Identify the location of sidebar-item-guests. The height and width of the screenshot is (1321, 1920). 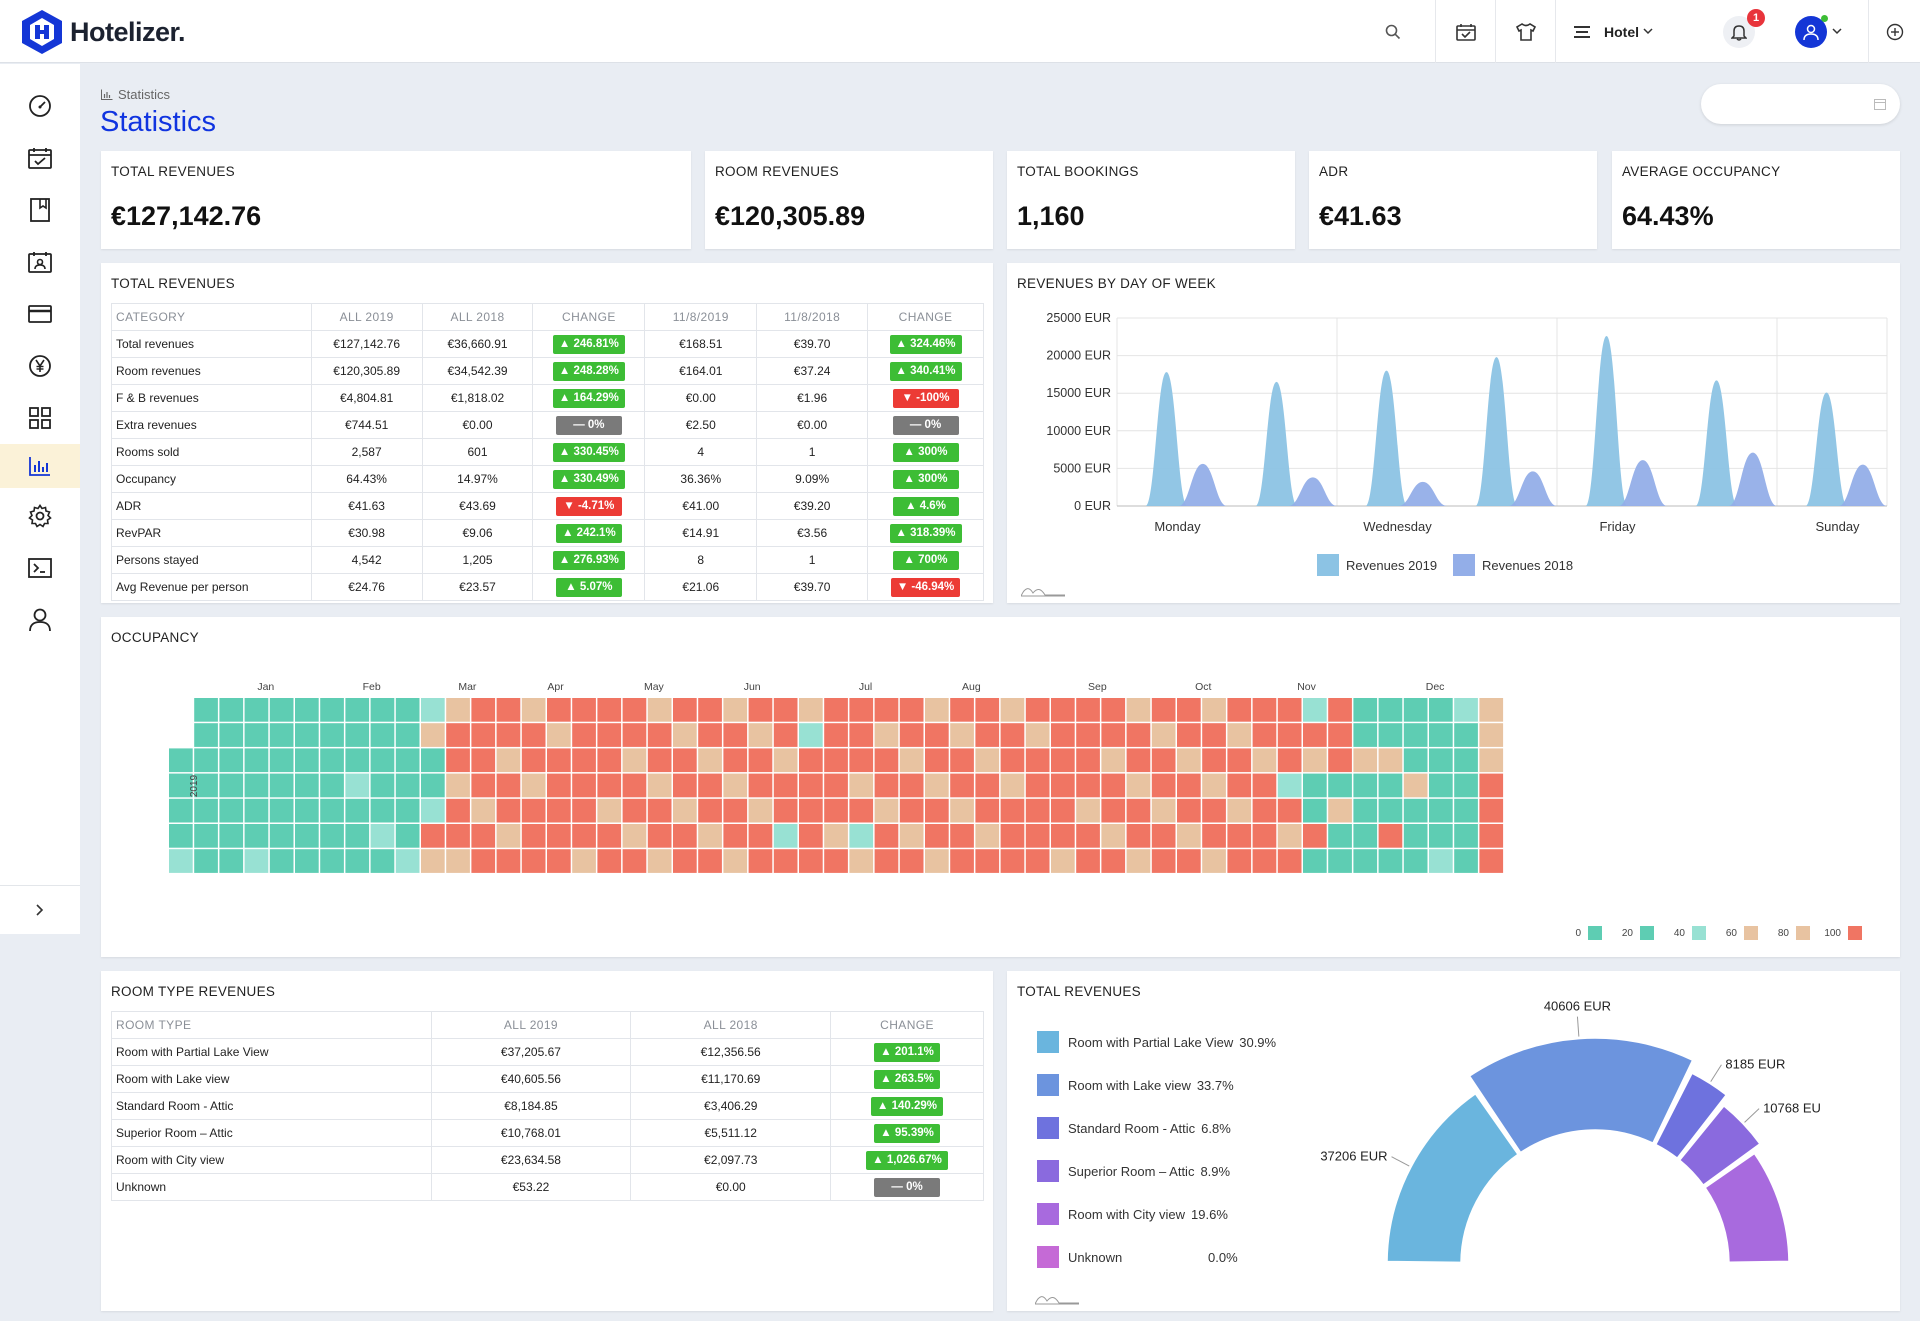
(40, 262).